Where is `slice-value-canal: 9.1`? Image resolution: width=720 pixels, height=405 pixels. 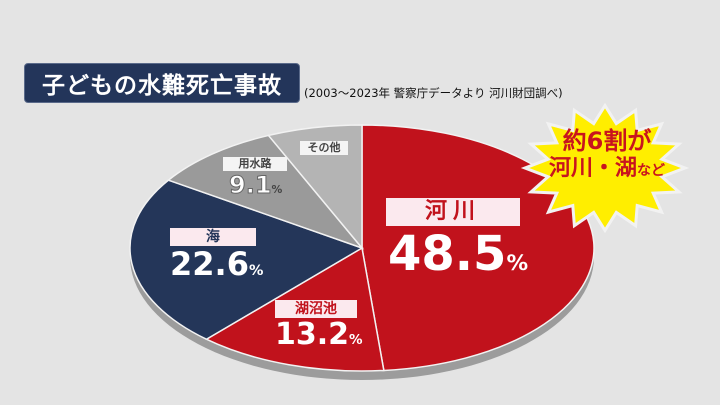 slice-value-canal: 9.1 is located at coordinates (251, 185).